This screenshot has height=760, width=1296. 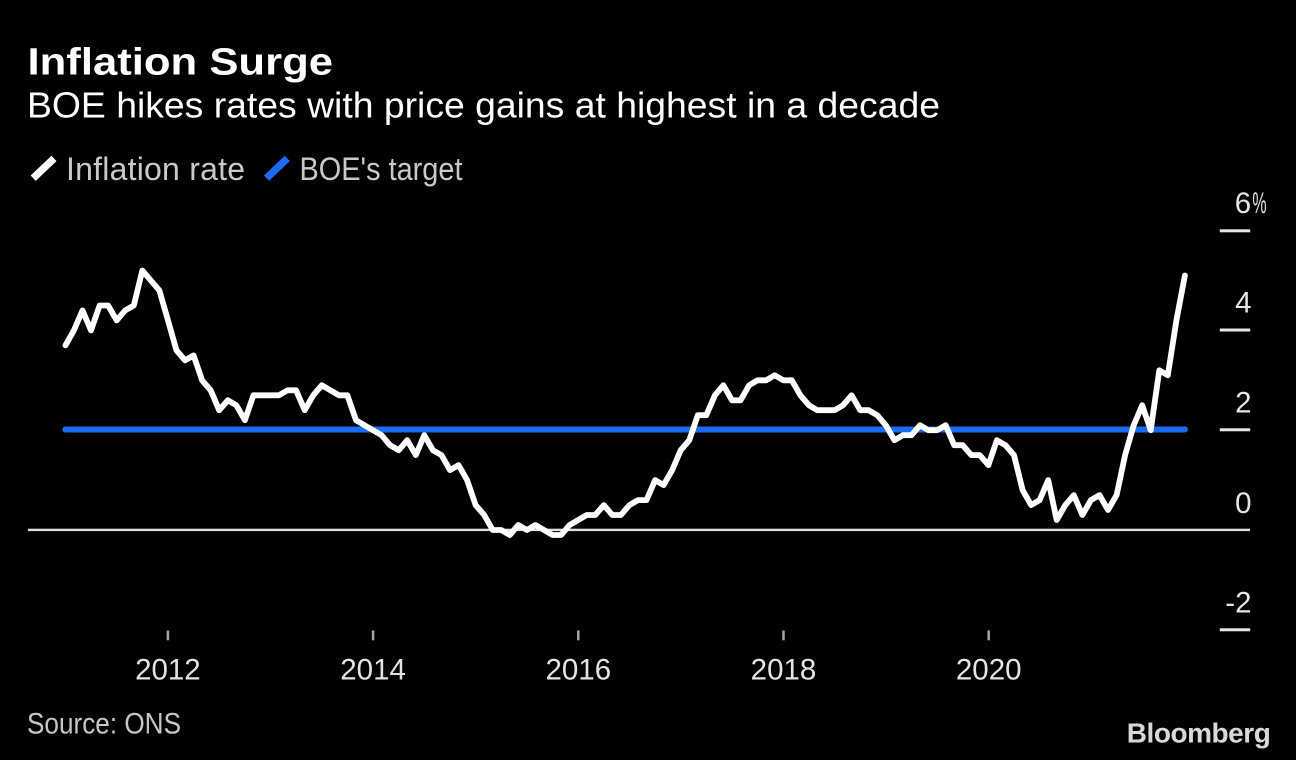 What do you see at coordinates (989, 670) in the screenshot?
I see `svg-text: 2020` at bounding box center [989, 670].